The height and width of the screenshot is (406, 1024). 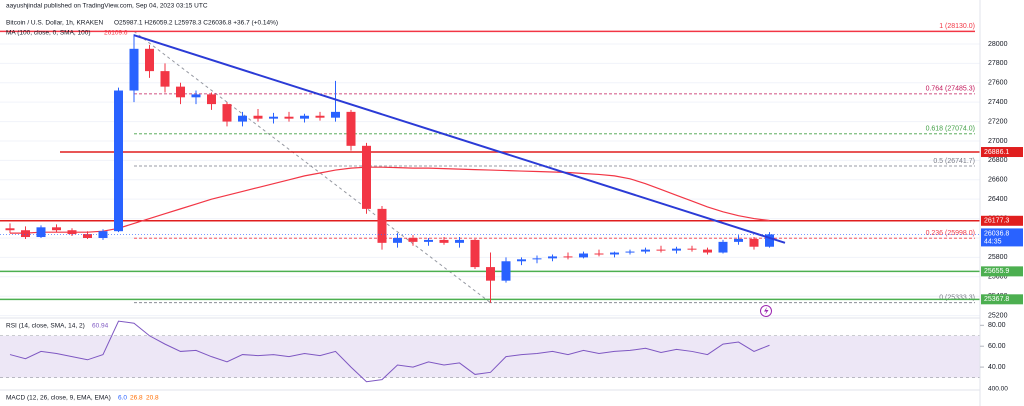 I want to click on rsi-band, so click(x=490, y=356).